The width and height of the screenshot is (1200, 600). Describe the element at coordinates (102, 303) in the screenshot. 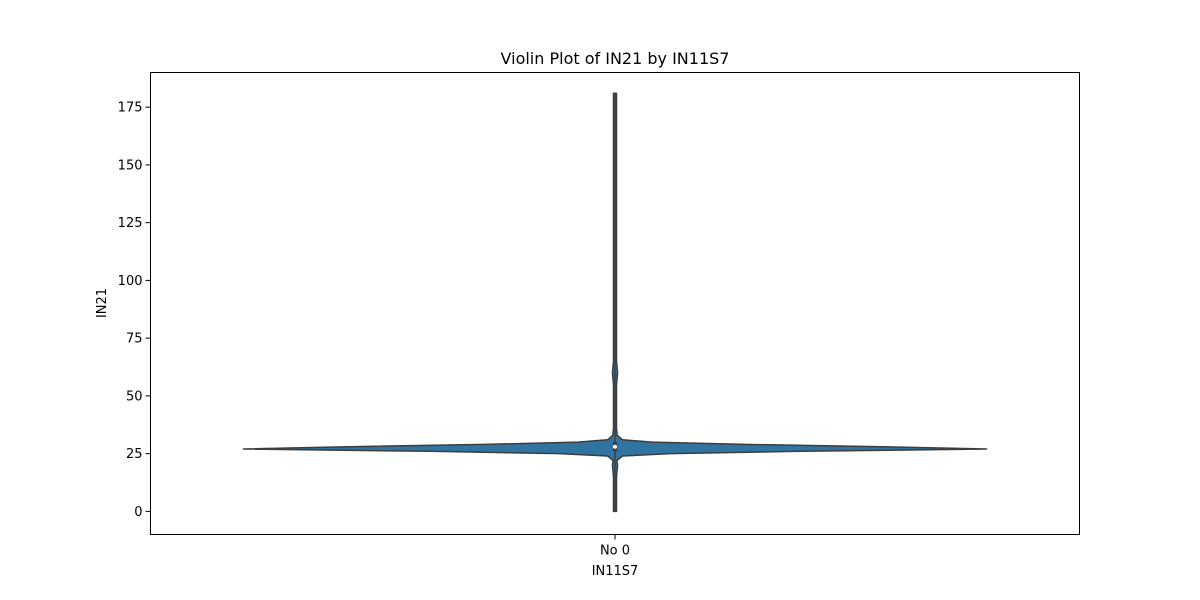

I see `y-axis-label: IN21` at that location.